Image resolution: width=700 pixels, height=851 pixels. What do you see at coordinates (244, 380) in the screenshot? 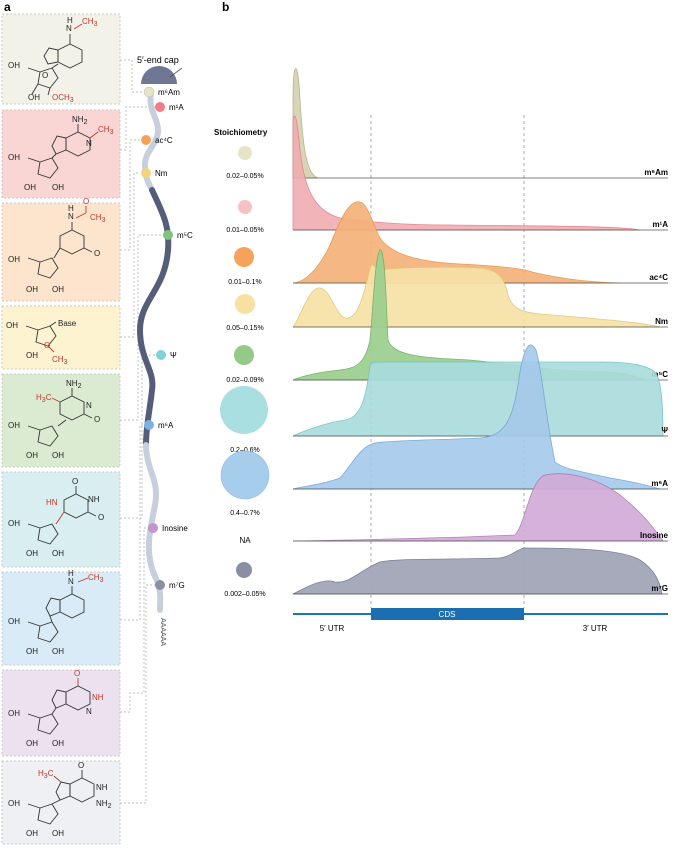
I see `legend-label-m5c: 0.02–0.09%` at bounding box center [244, 380].